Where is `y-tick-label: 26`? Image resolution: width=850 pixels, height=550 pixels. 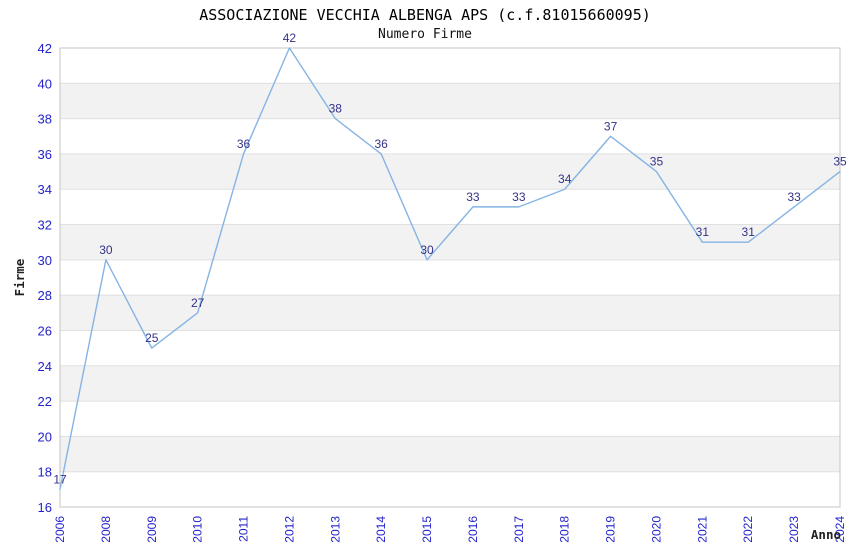 y-tick-label: 26 is located at coordinates (45, 330).